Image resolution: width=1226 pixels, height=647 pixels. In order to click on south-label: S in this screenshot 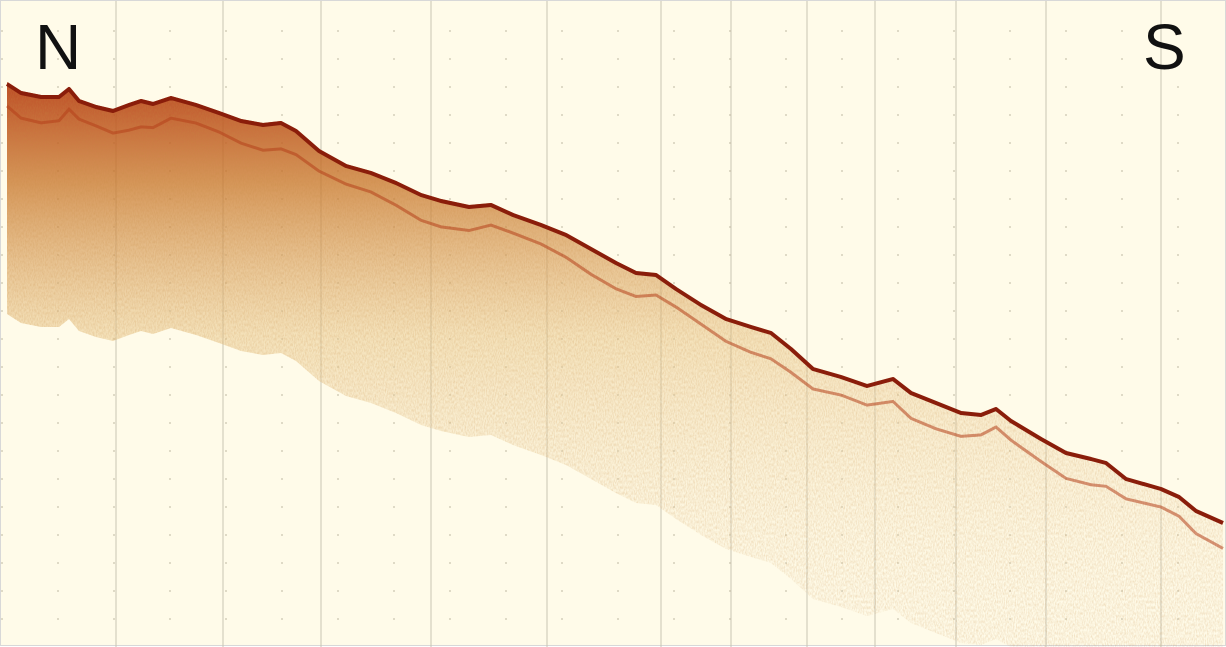, I will do `click(1164, 47)`.